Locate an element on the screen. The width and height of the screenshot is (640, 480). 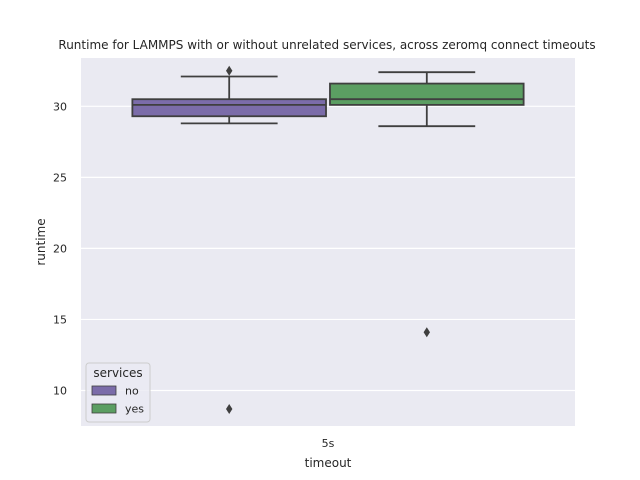
y-tick-label: 25 is located at coordinates (60, 177).